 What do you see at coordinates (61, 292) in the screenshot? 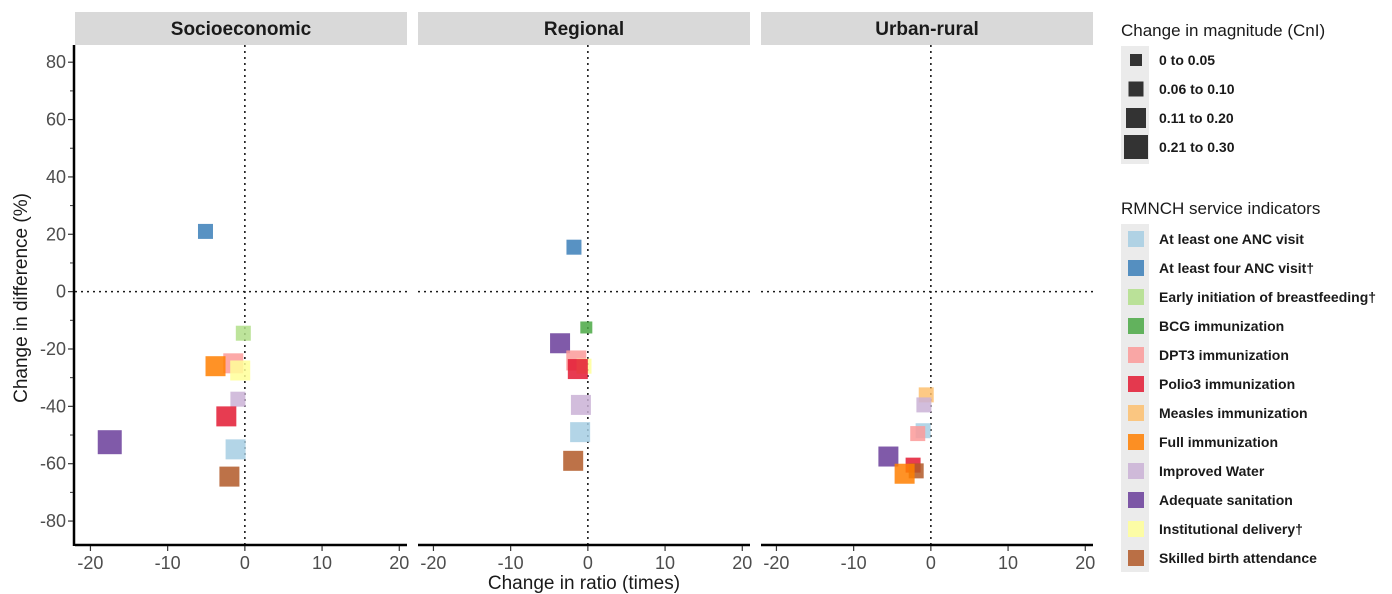
I see `y-tick-label: 0` at bounding box center [61, 292].